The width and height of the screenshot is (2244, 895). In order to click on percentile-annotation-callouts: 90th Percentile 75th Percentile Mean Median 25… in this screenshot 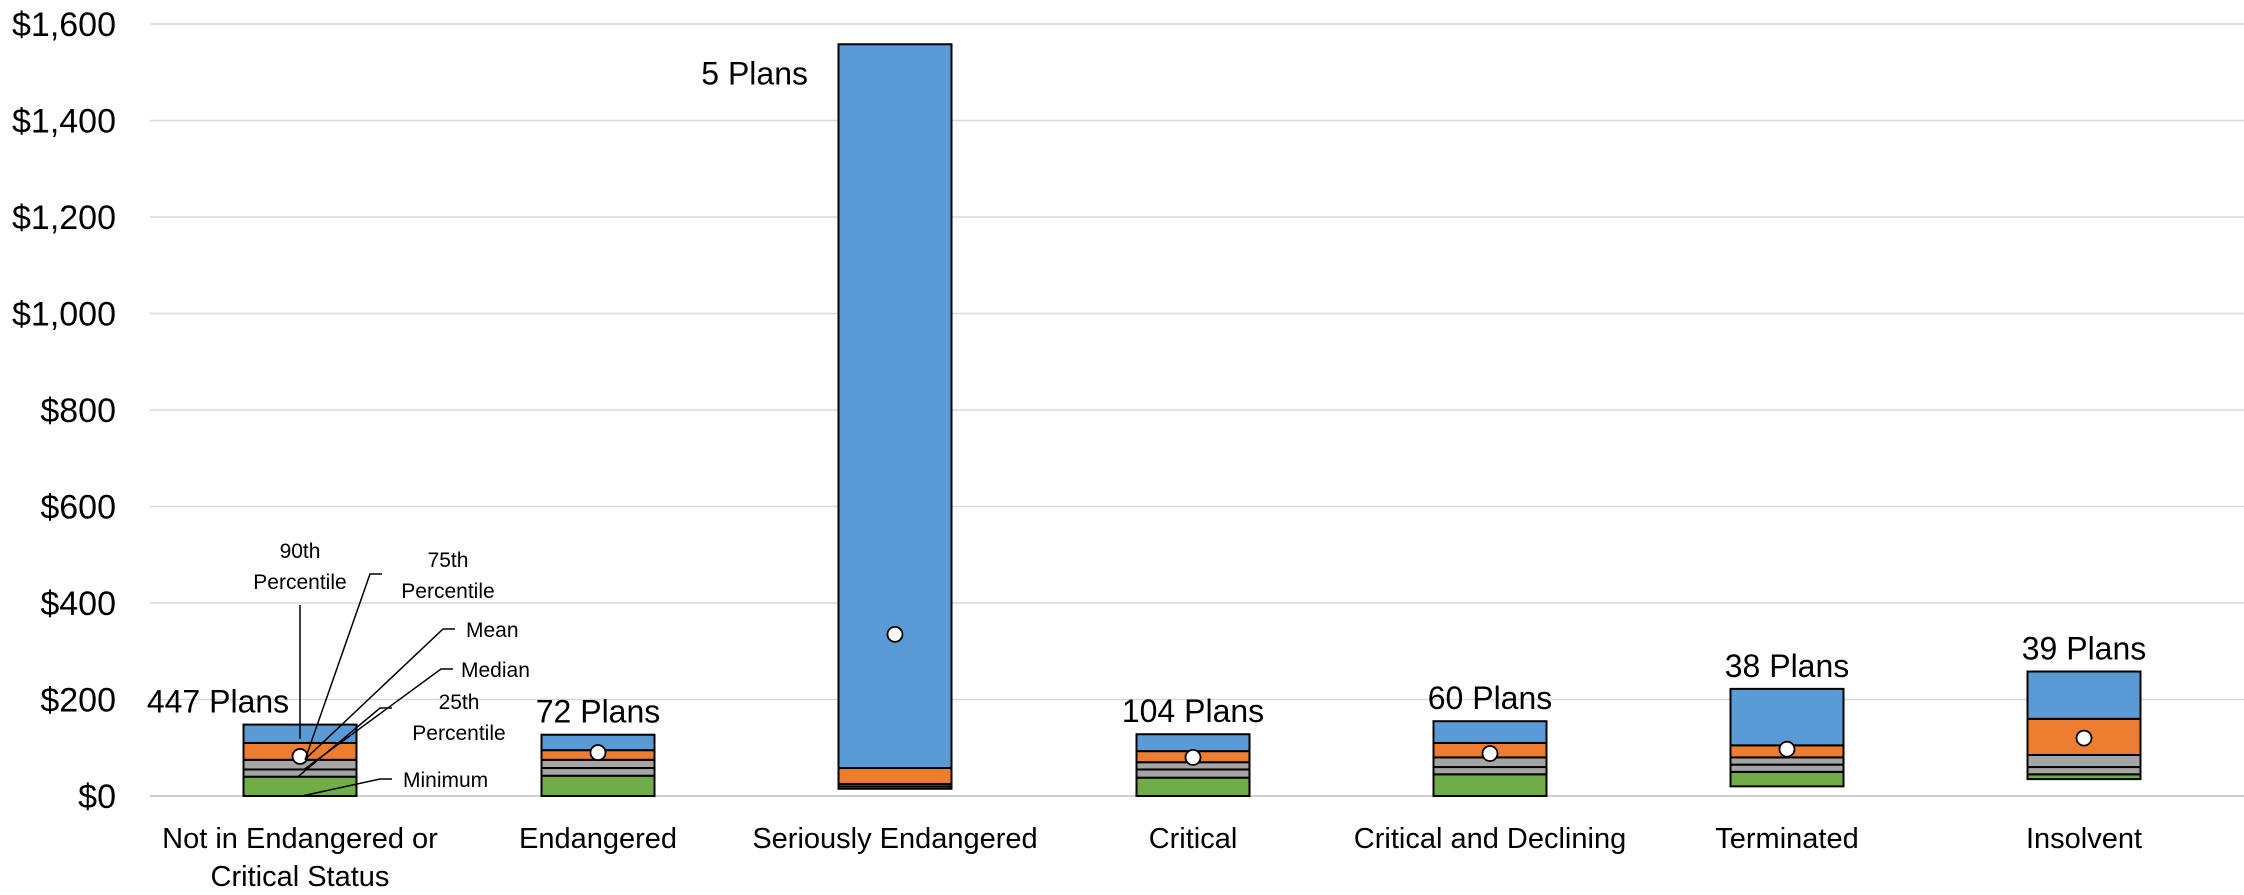, I will do `click(391, 668)`.